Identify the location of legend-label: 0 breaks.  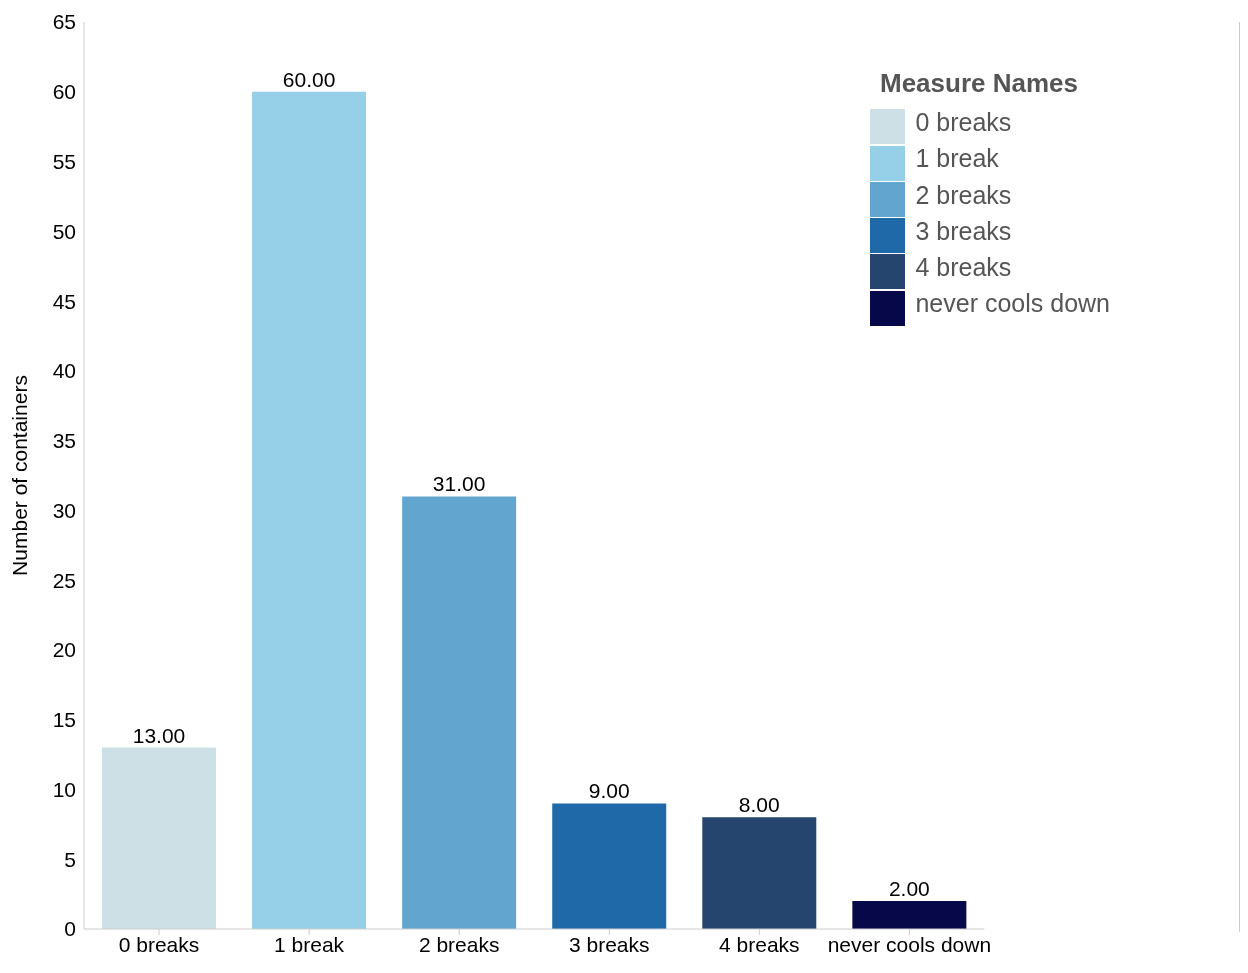
(963, 122).